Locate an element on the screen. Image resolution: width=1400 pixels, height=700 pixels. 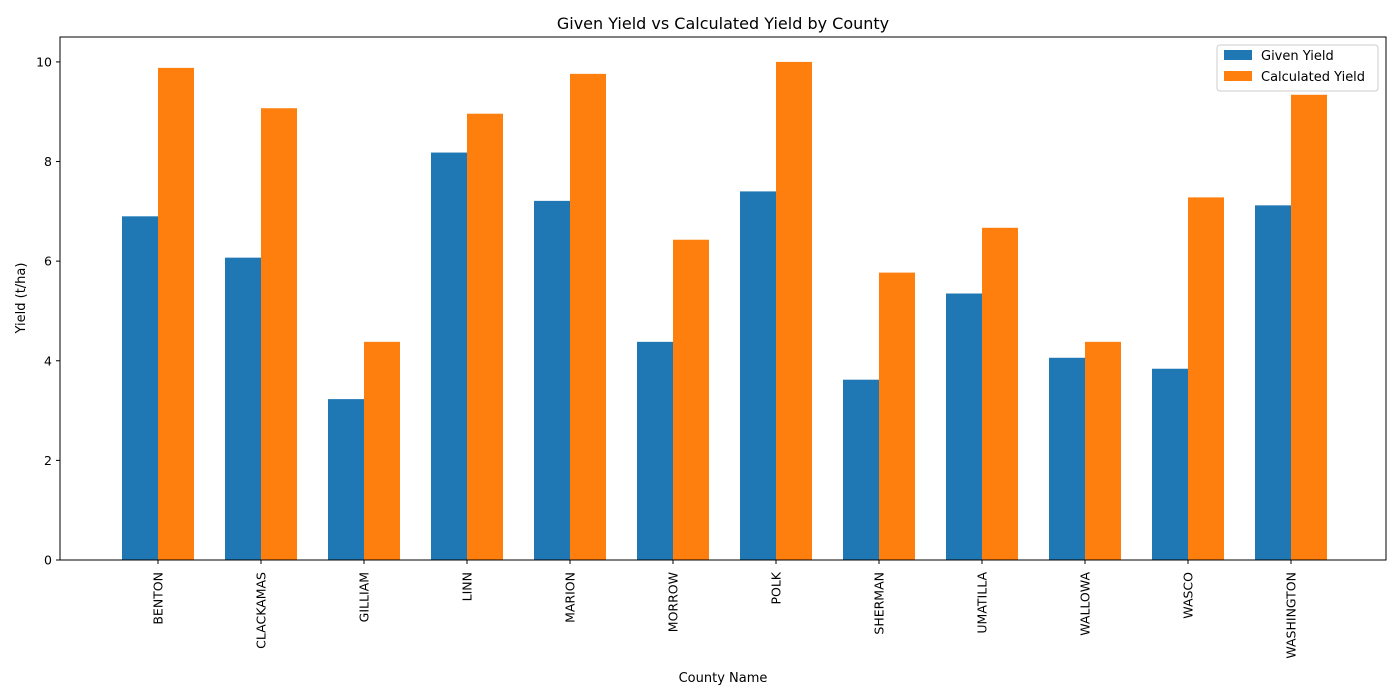
legend-frame is located at coordinates (1297, 68).